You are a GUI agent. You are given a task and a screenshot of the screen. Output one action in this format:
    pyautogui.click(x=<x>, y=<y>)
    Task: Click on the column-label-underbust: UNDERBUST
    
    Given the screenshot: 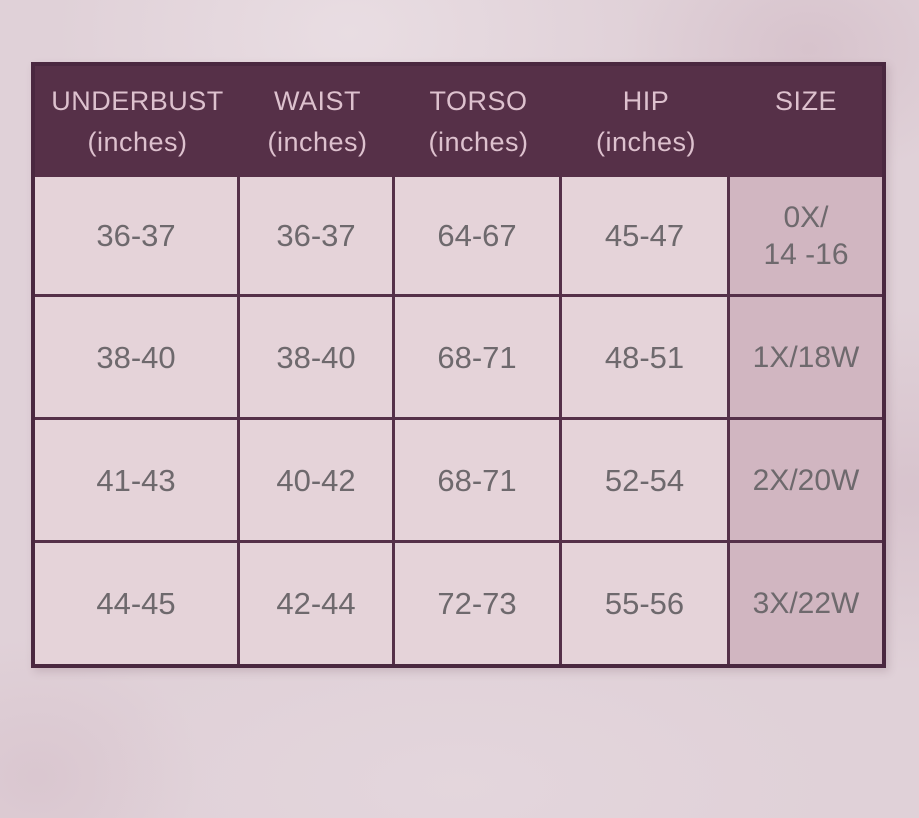 What is the action you would take?
    pyautogui.click(x=137, y=101)
    